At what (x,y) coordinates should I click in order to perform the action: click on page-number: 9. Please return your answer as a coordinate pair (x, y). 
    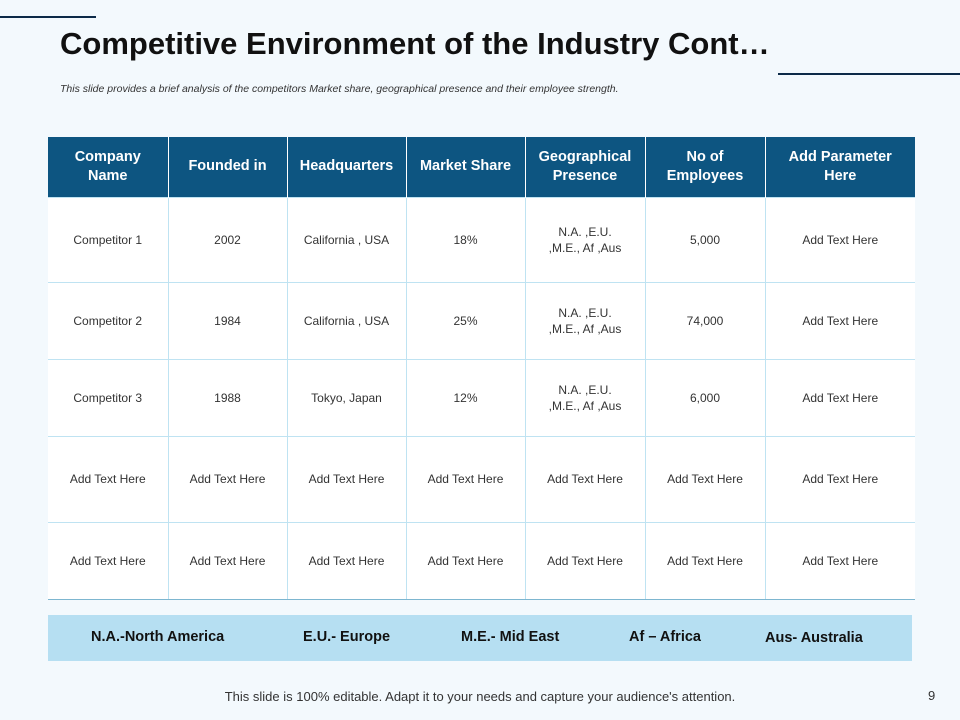
    Looking at the image, I should click on (932, 695).